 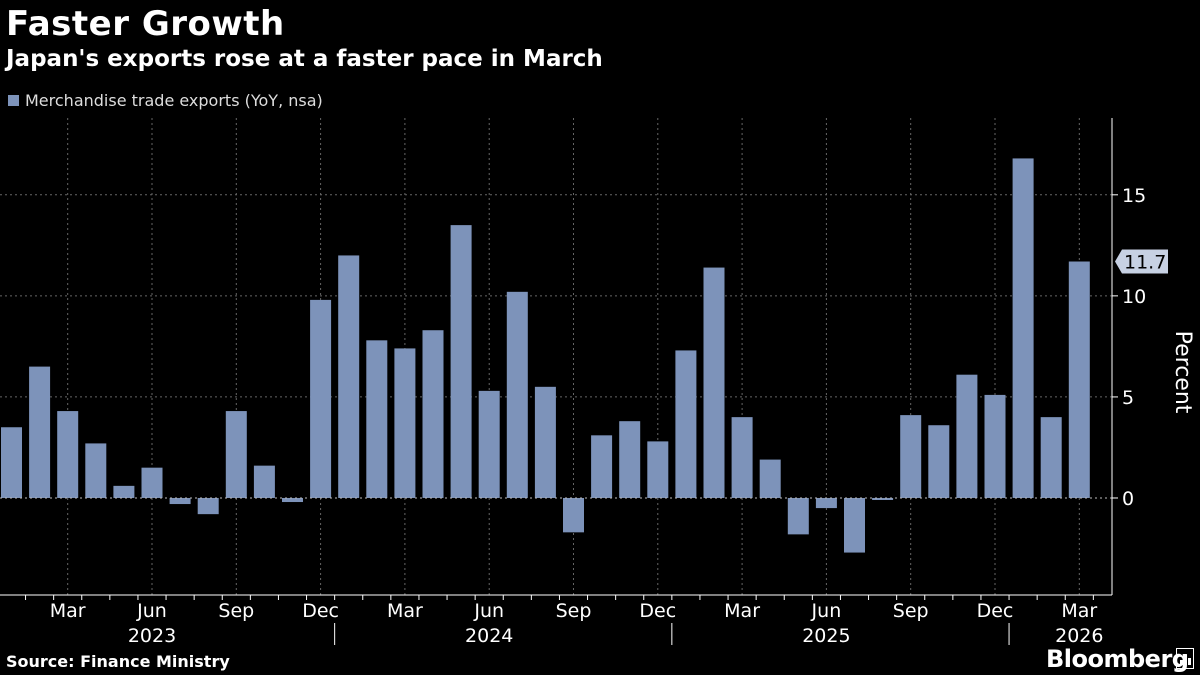 I want to click on chart-title: Faster Growth, so click(x=145, y=24).